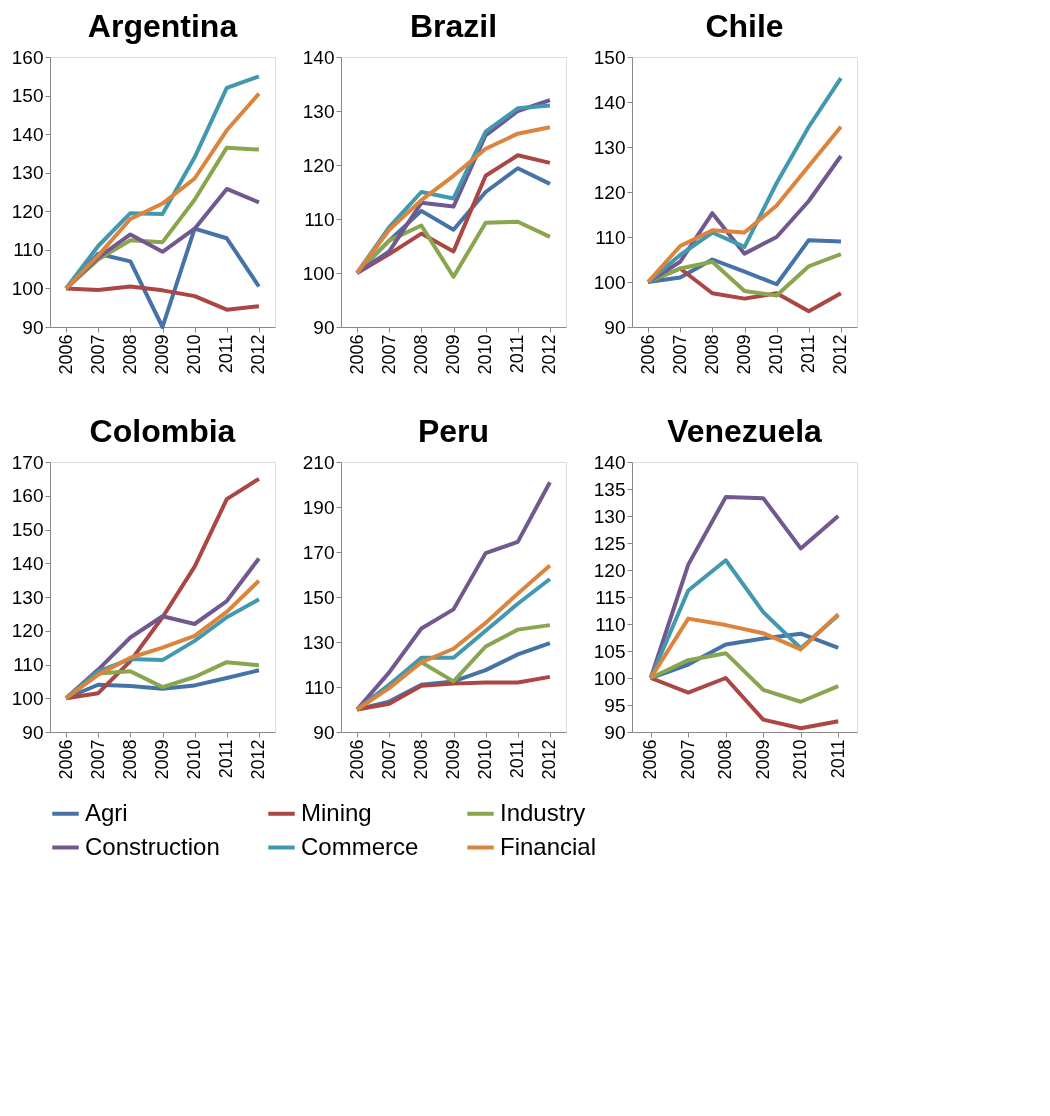 The width and height of the screenshot is (1050, 1116). What do you see at coordinates (106, 812) in the screenshot?
I see `legend-label: Agri` at bounding box center [106, 812].